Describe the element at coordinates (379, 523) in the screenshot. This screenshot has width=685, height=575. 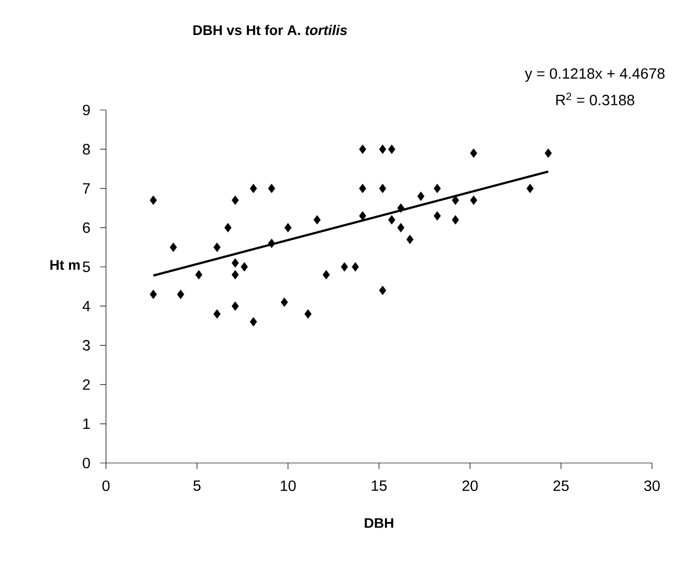
I see `x-axis-title: DBH` at that location.